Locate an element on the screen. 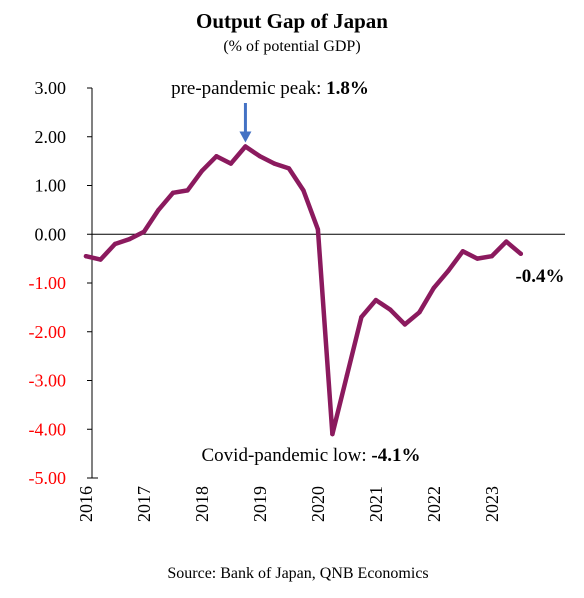  x-tick-label: 2022 is located at coordinates (434, 504).